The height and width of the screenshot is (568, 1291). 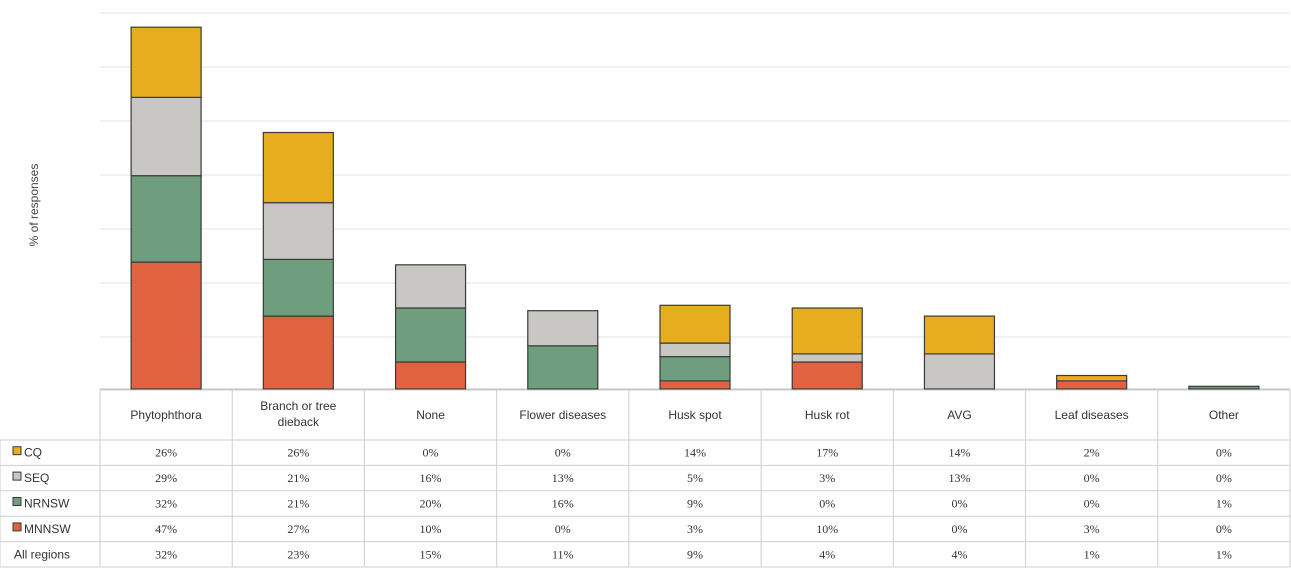 I want to click on table-cell: 23%, so click(x=298, y=554).